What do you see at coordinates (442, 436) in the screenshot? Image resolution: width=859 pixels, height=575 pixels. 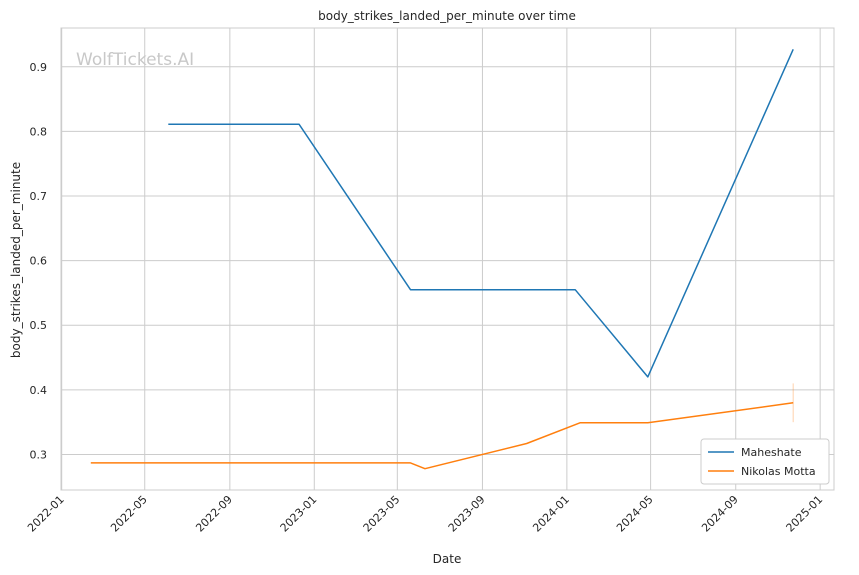 I see `series-line-nikolas-motta` at bounding box center [442, 436].